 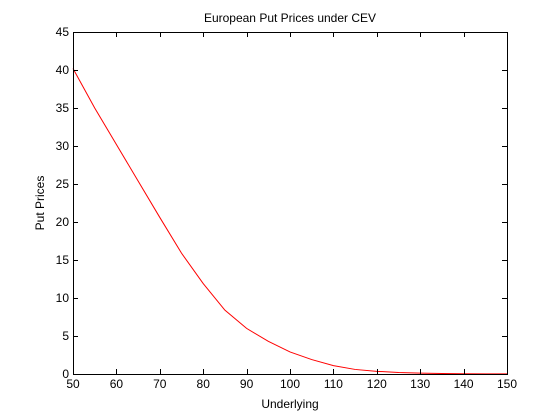 What do you see at coordinates (65, 374) in the screenshot?
I see `y-tick-label: 0` at bounding box center [65, 374].